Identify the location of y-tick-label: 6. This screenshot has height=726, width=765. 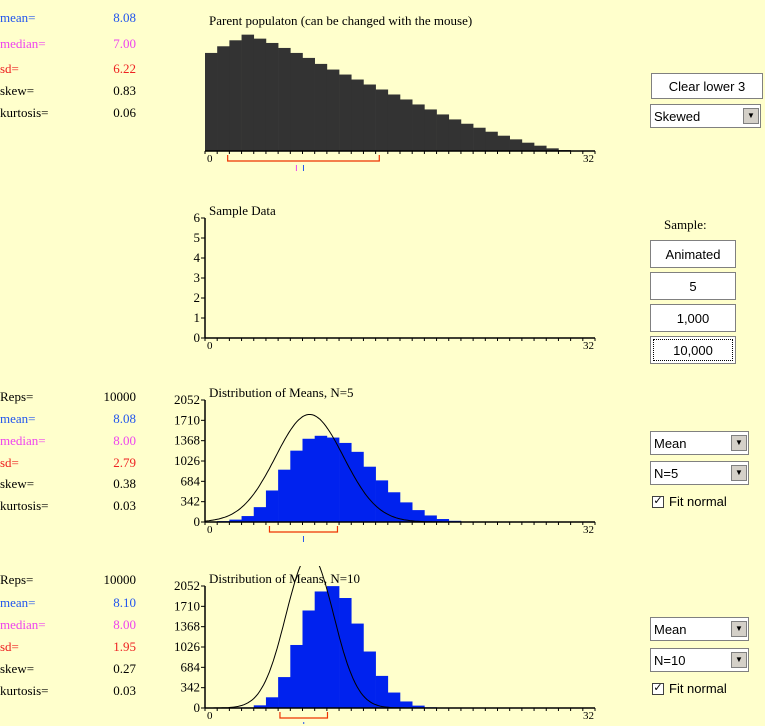
(197, 217).